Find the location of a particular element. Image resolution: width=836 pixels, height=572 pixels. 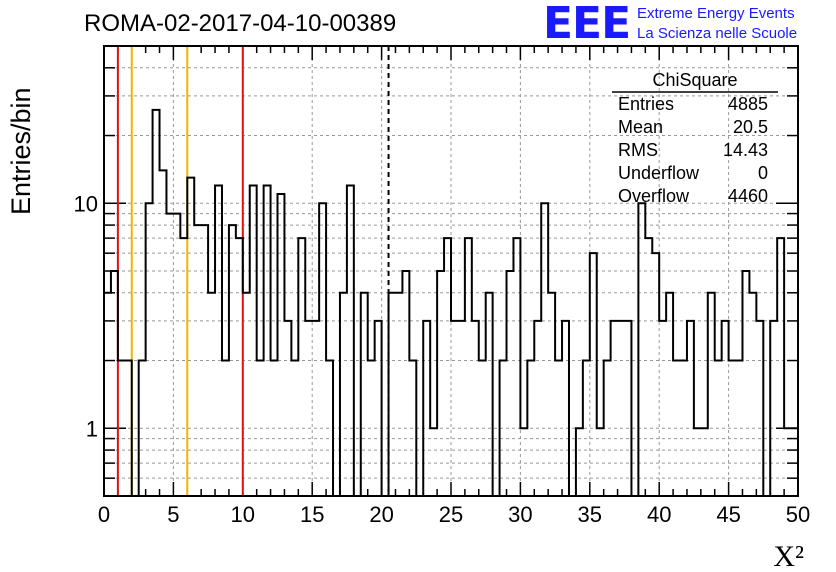

logo-line-1: Extreme Energy Events is located at coordinates (716, 13).